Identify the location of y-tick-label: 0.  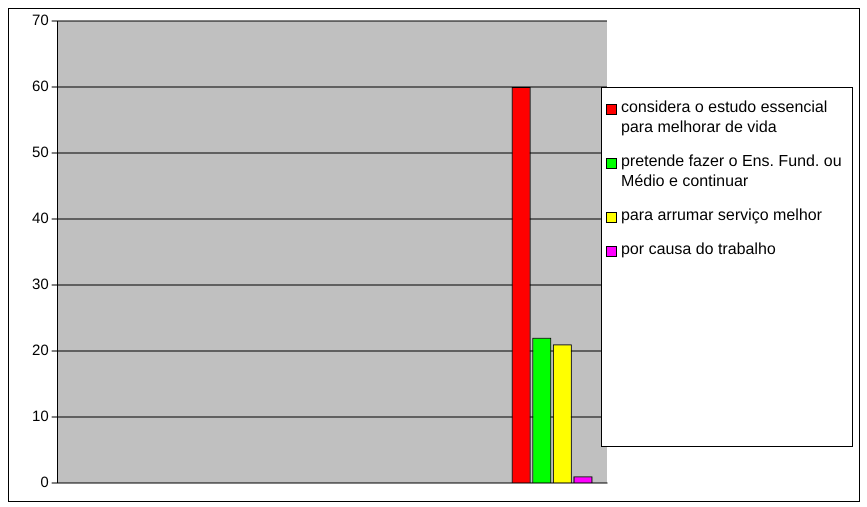
(44, 483).